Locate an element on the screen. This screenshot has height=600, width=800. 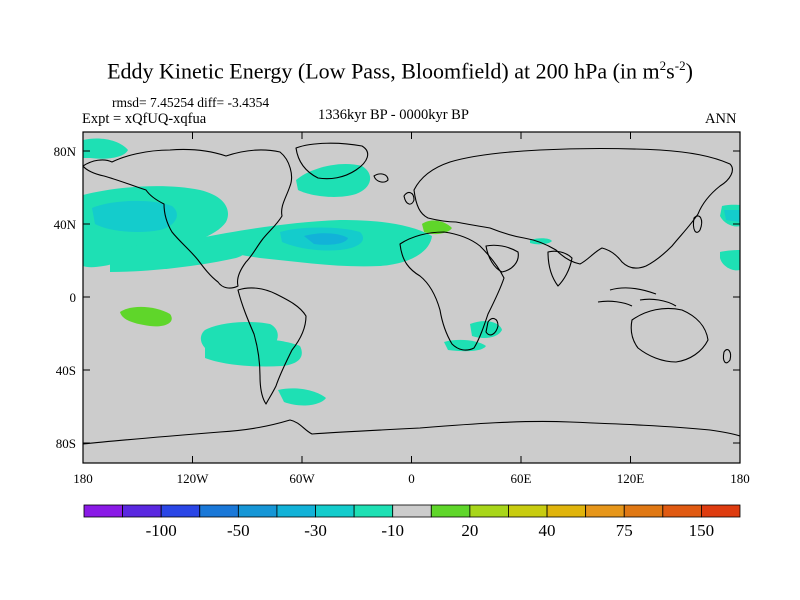
lon-label-180e: 180 is located at coordinates (740, 478).